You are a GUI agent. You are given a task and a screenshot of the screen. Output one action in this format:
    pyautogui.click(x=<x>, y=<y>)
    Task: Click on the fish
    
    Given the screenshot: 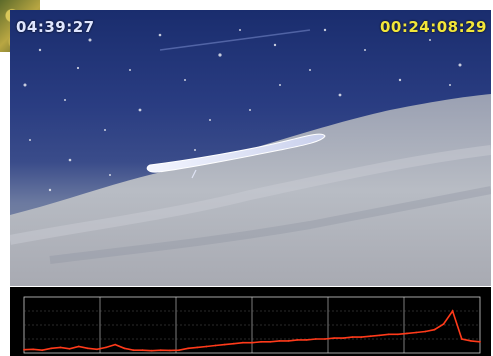 What is the action you would take?
    pyautogui.click(x=236, y=156)
    